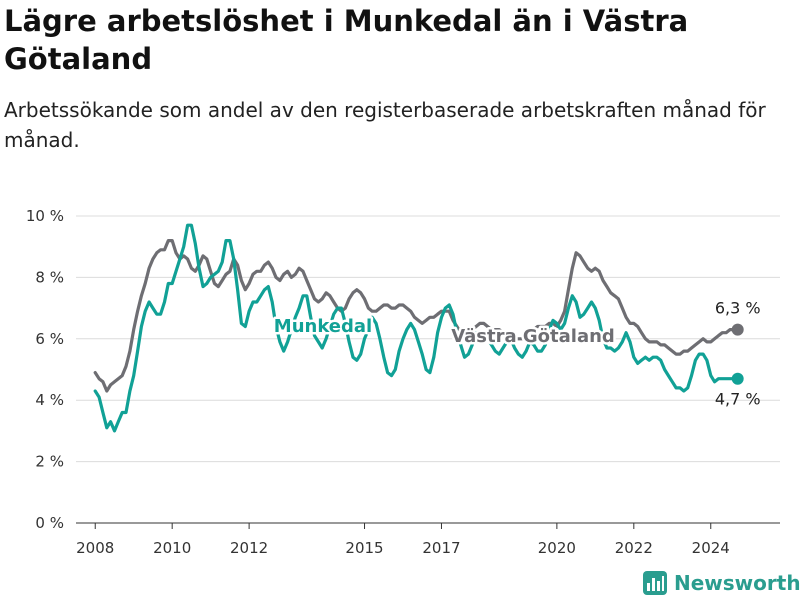 The height and width of the screenshot is (600, 800). Describe the element at coordinates (737, 329) in the screenshot. I see `end-marker-vastra-gotaland` at that location.